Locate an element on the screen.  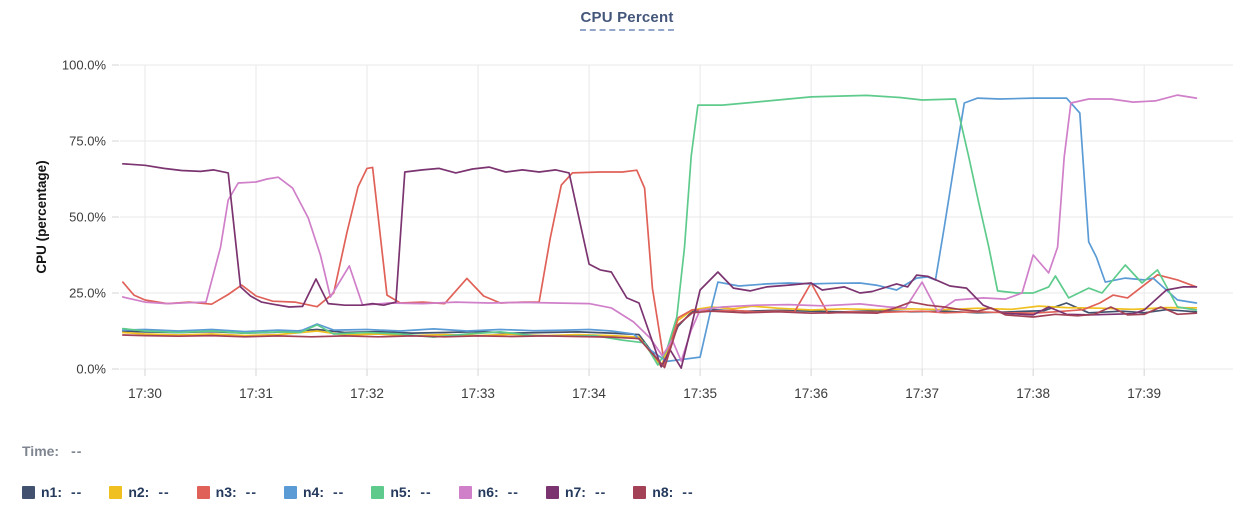
legend-item-n4: n4: -- is located at coordinates (314, 492).